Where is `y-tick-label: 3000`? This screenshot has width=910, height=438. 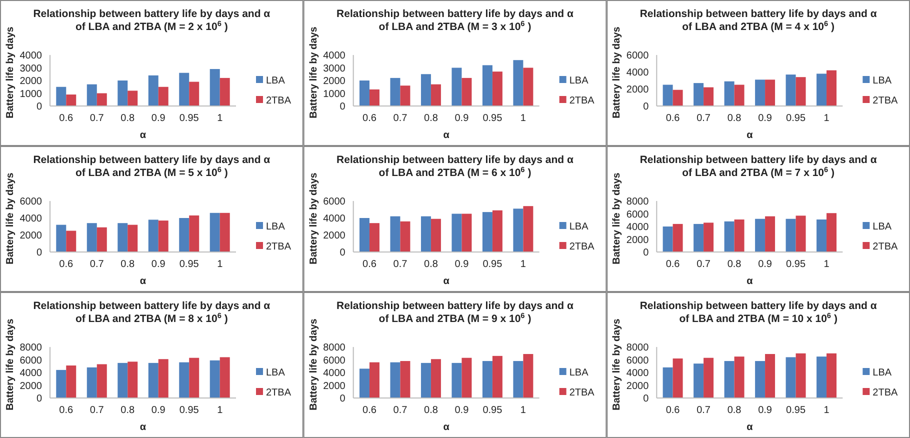 y-tick-label: 3000 is located at coordinates (31, 68).